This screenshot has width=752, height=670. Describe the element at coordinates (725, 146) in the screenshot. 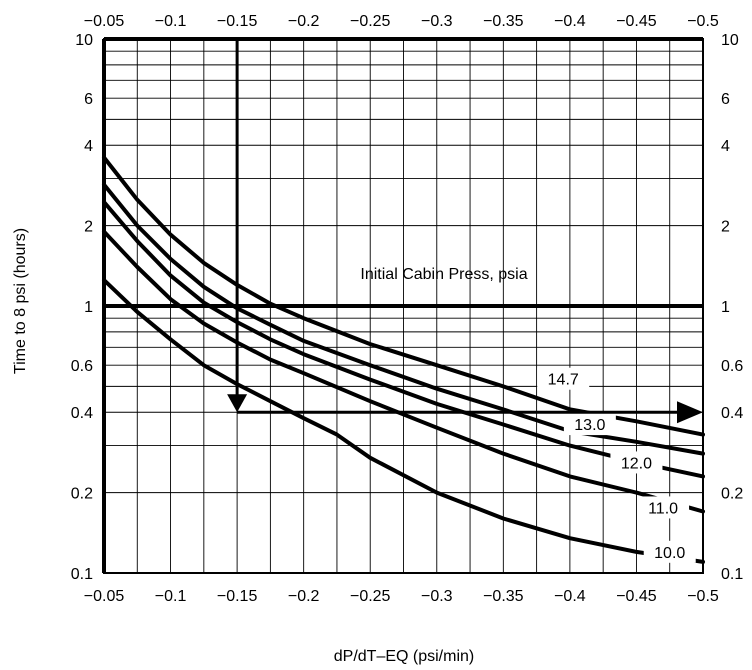

I see `y-tick-label-right: 4` at that location.